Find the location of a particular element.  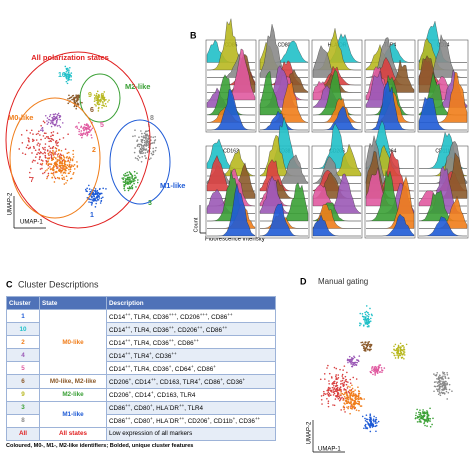

table-row: 5 CD14++, TLR4, CD36+, CD64+, CD86+ is located at coordinates (141, 368).